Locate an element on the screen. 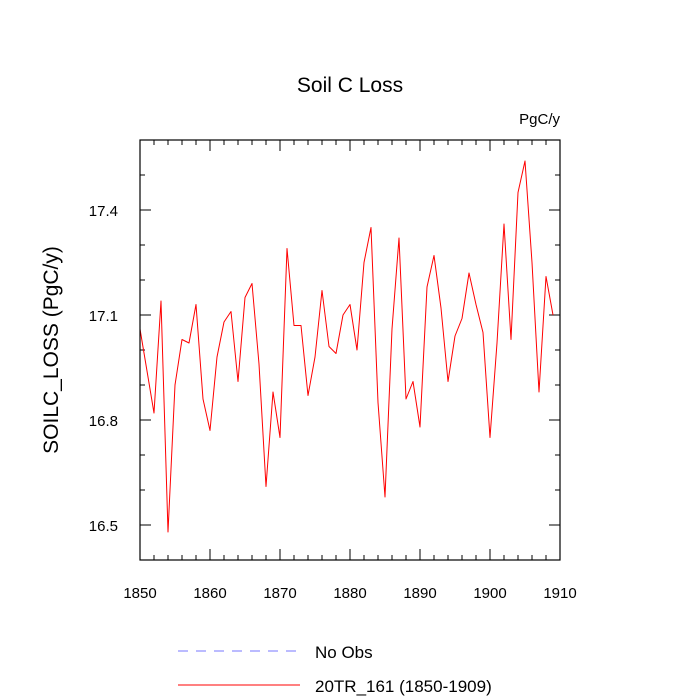  y-tick-label: 16.5 is located at coordinates (103, 526).